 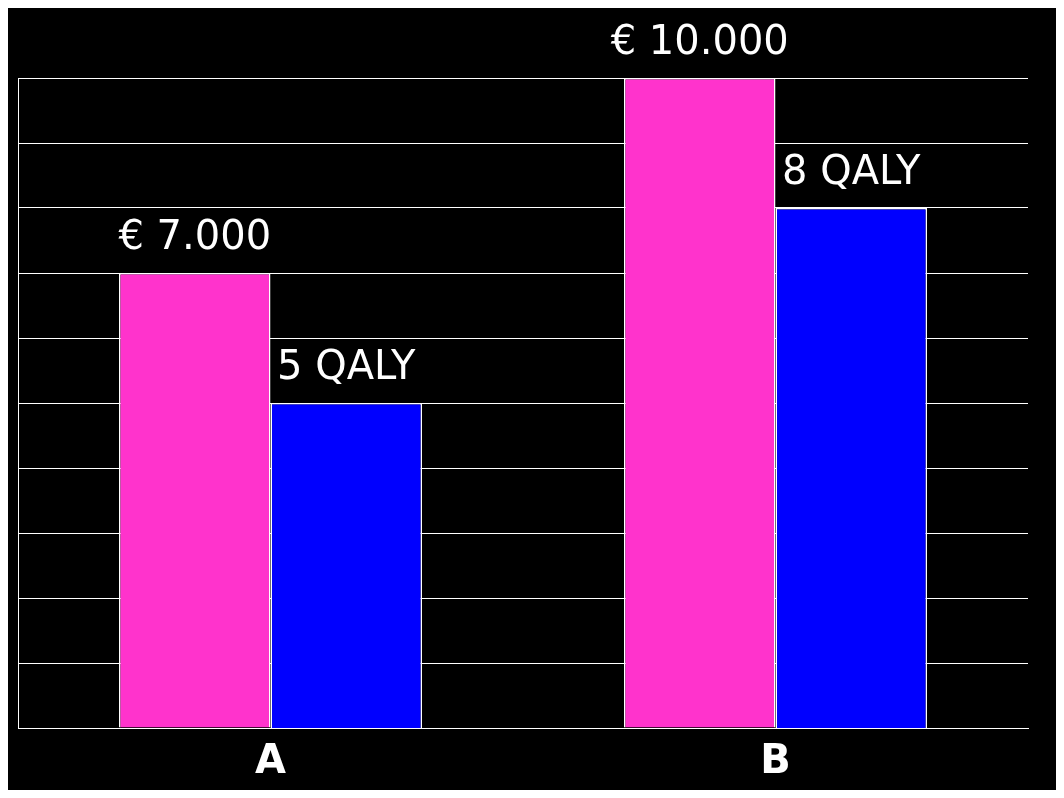 I want to click on data-label: 5 QALY, so click(x=347, y=365).